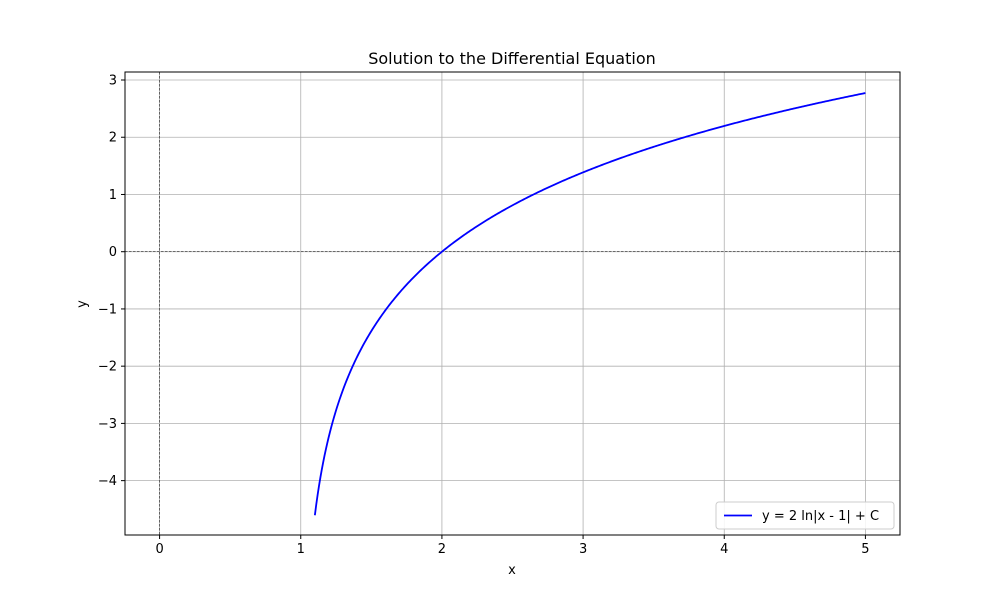 Image resolution: width=1000 pixels, height=600 pixels. Describe the element at coordinates (107, 424) in the screenshot. I see `y-tick-label: −3` at that location.